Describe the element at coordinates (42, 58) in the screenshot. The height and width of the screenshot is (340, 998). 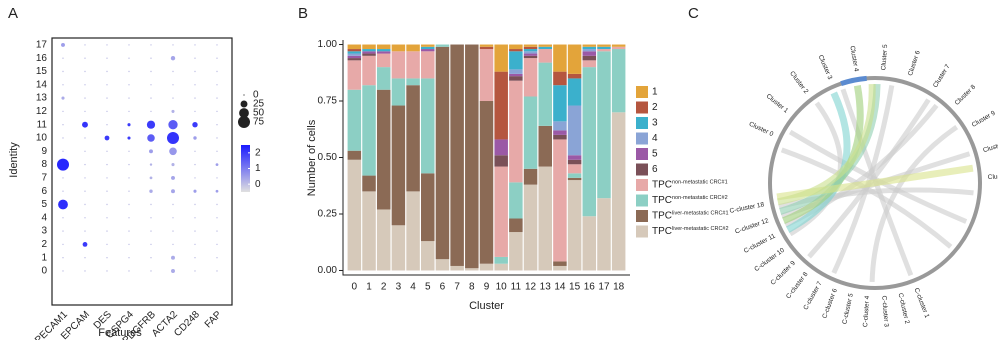
I see `y-tick-label: 16` at that location.